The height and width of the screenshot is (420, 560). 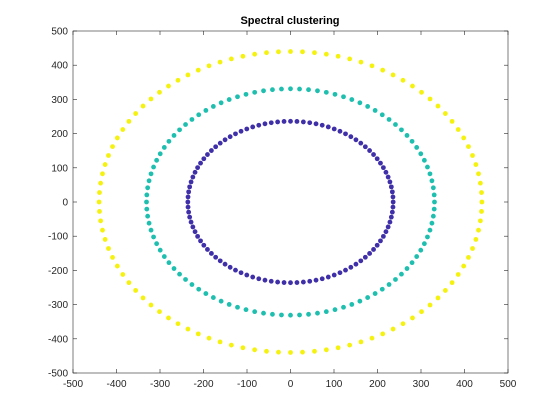 What do you see at coordinates (247, 384) in the screenshot?
I see `x-tick-label: -100` at bounding box center [247, 384].